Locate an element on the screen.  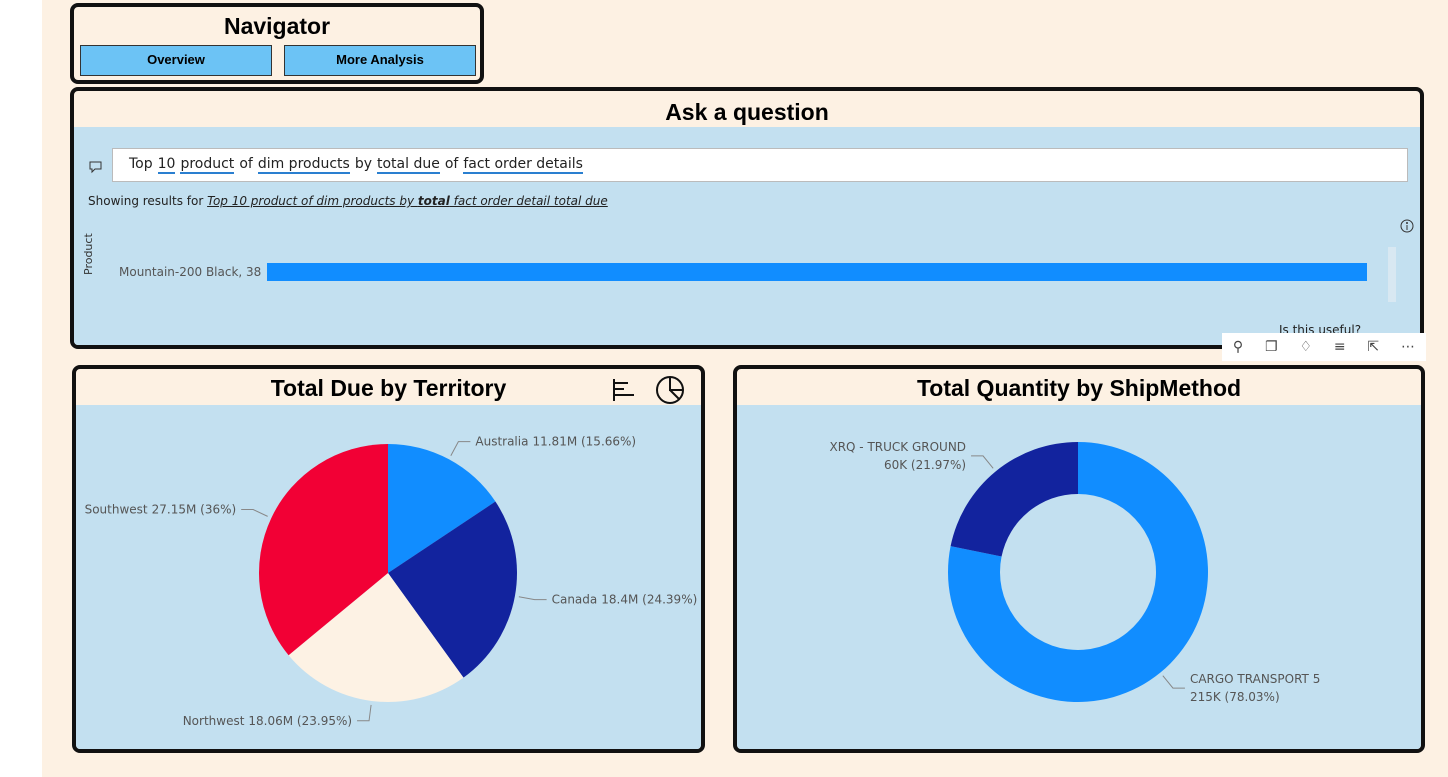
data-label: CARGO TRANSPORT 5 215K (78.03%) is located at coordinates (1255, 688).